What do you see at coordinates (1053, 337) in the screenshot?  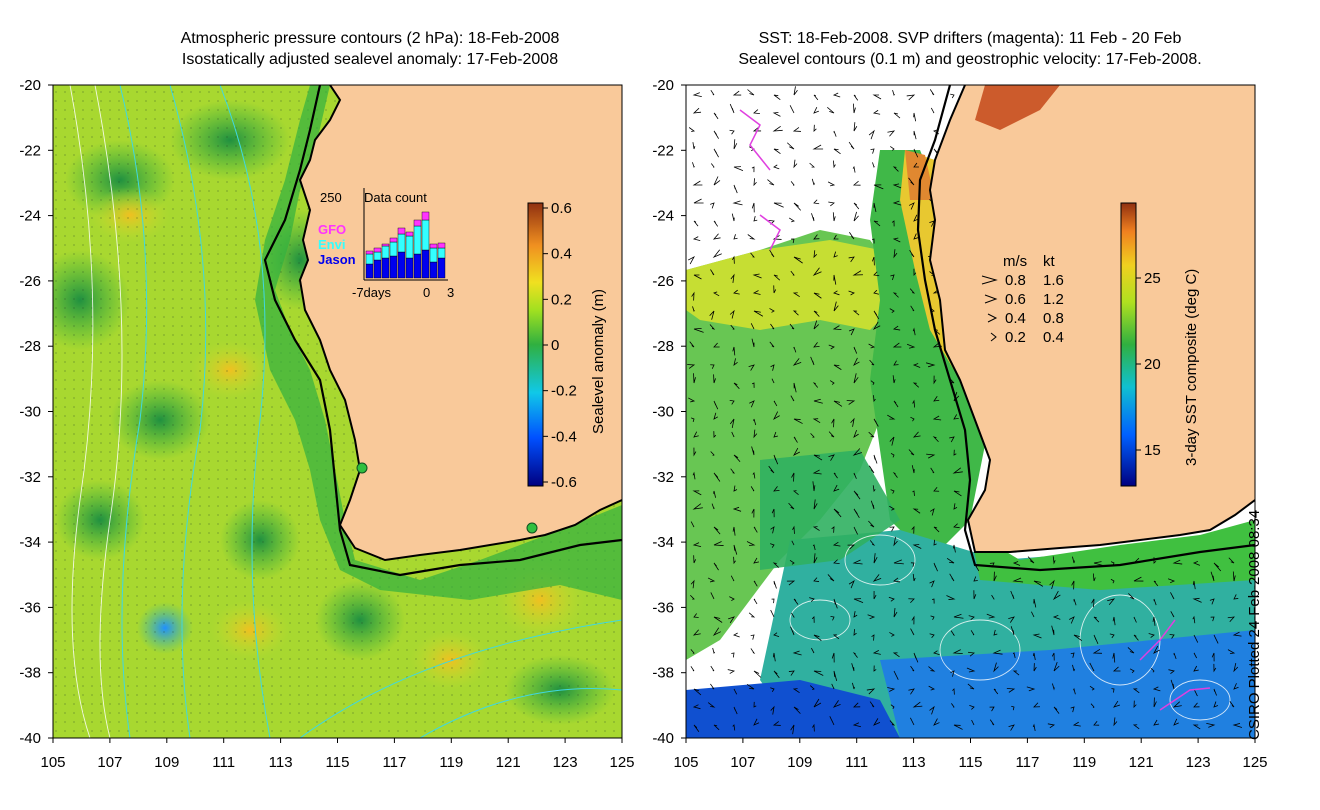 I see `velocity-legend-kt: 0.4` at bounding box center [1053, 337].